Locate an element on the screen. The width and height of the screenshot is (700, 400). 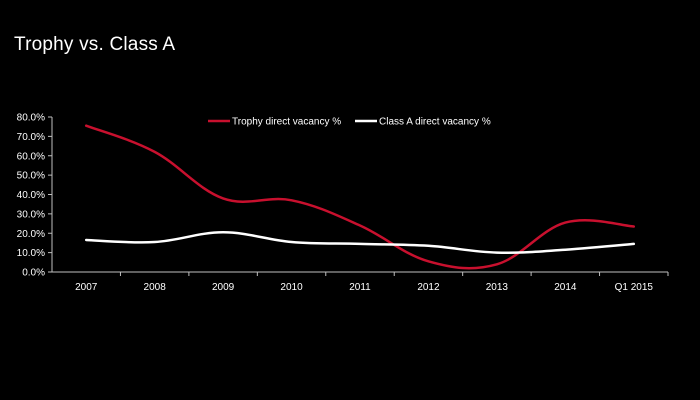
x-tick-label: 2010 is located at coordinates (291, 287).